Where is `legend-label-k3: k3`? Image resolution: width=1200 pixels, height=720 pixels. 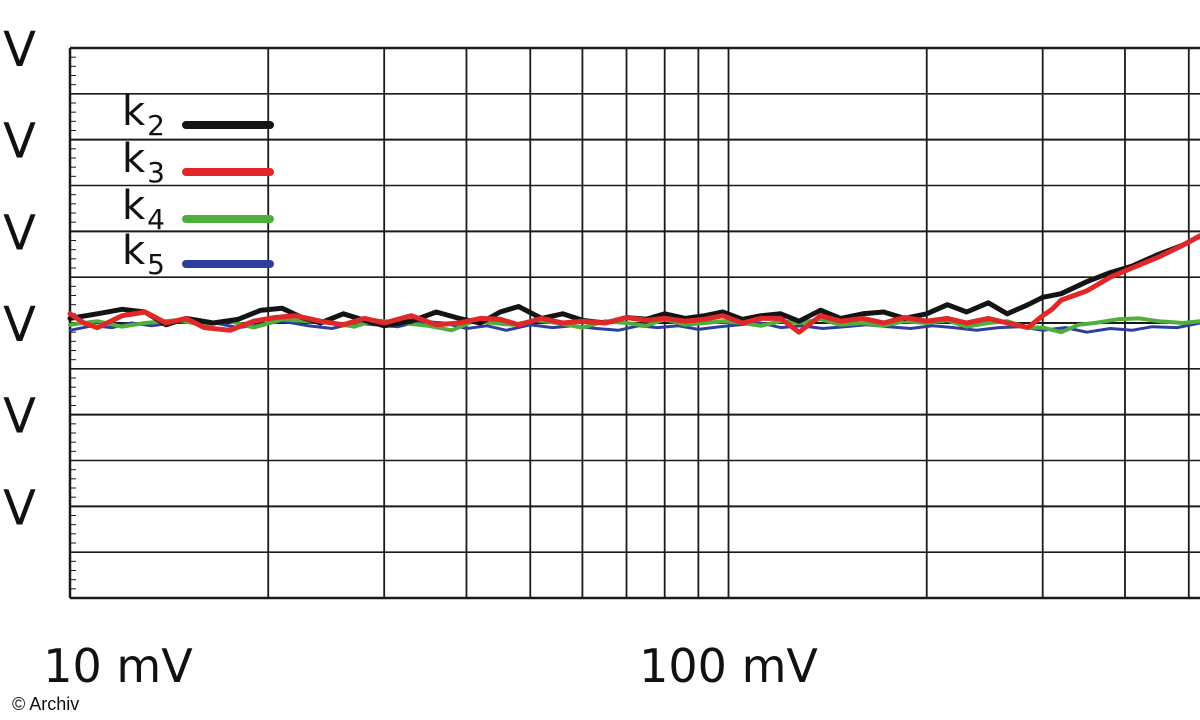 legend-label-k3: k3 is located at coordinates (143, 162).